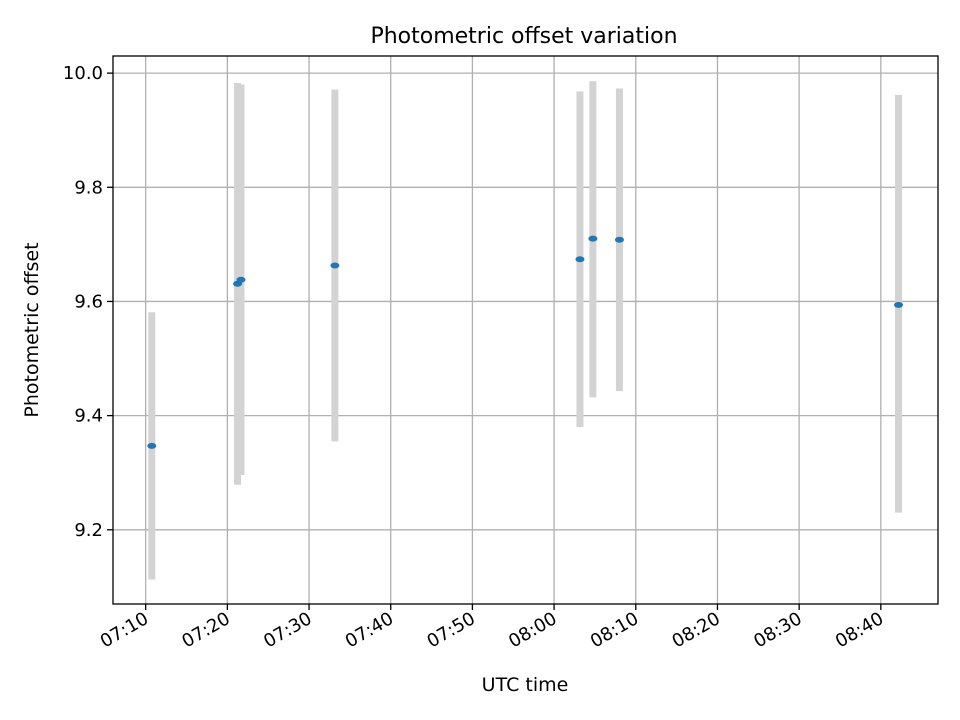 Image resolution: width=960 pixels, height=720 pixels. What do you see at coordinates (523, 36) in the screenshot?
I see `chart-title: Photometric offset variation` at bounding box center [523, 36].